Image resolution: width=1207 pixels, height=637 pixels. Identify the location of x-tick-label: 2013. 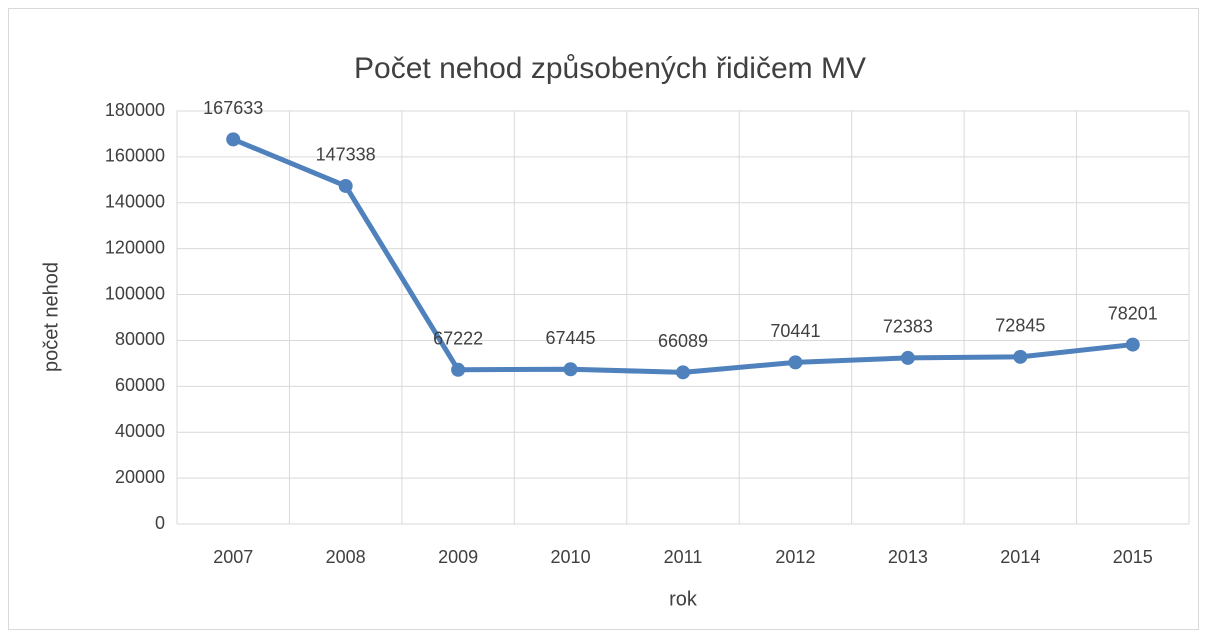
(908, 557).